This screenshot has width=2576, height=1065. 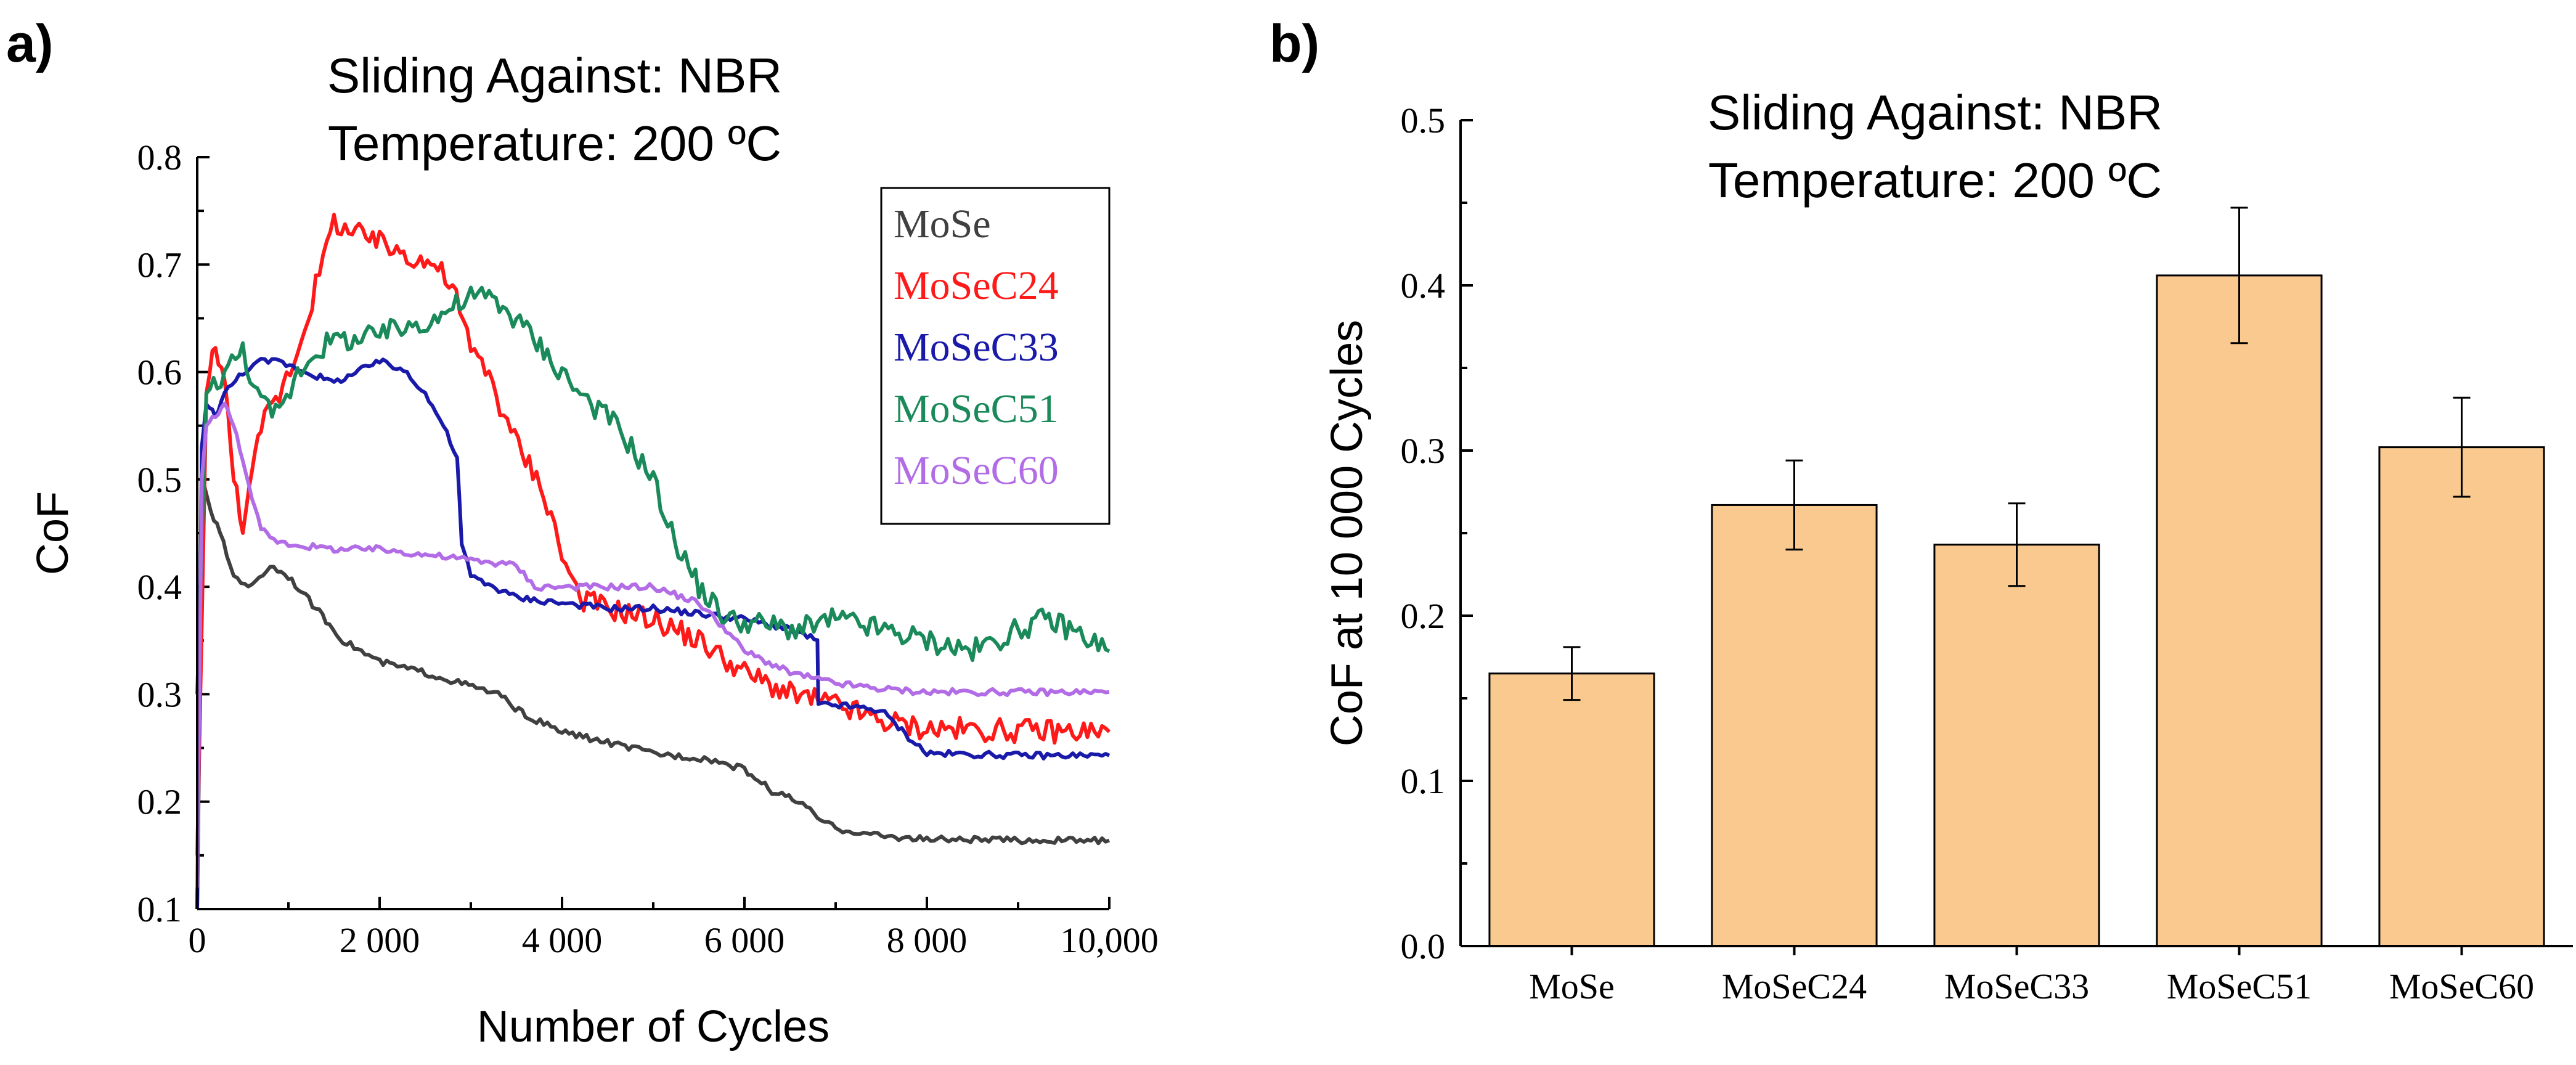 I want to click on legend-item-mosec24: MoSeC24, so click(x=977, y=285).